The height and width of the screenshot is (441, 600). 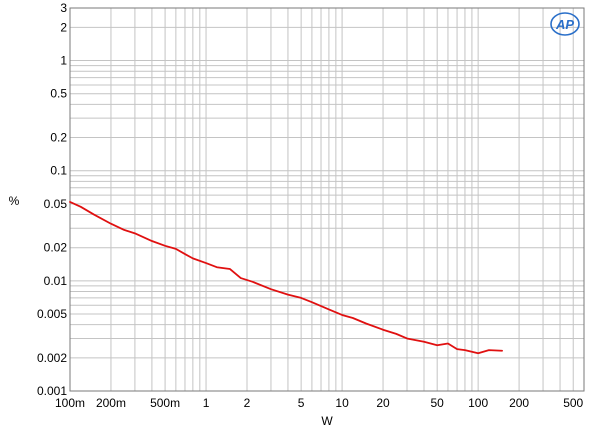 I want to click on x-tick-label: 100m, so click(x=70, y=403).